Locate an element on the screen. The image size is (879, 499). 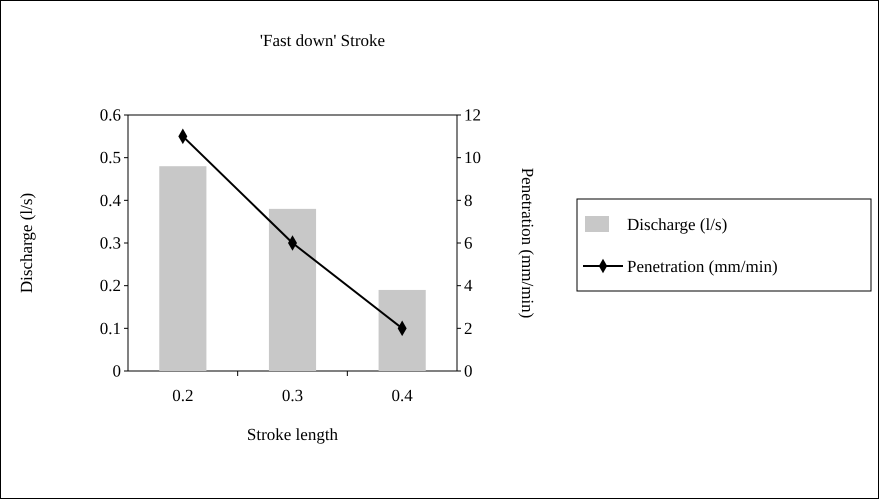
y-tick-label: 0.5 is located at coordinates (110, 158).